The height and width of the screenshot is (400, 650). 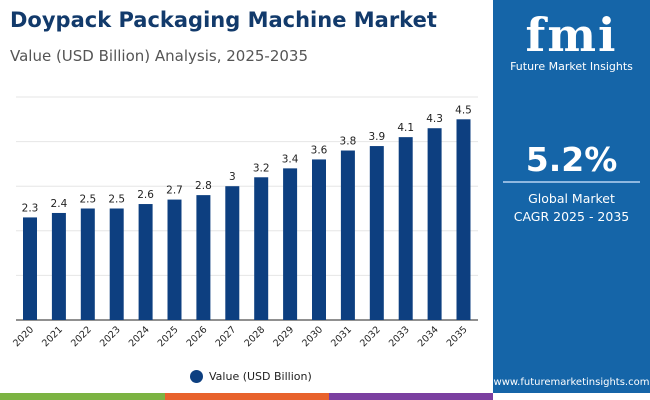 I want to click on cagr-label: Global Market CAGR 2025 - 2035, so click(x=571, y=208).